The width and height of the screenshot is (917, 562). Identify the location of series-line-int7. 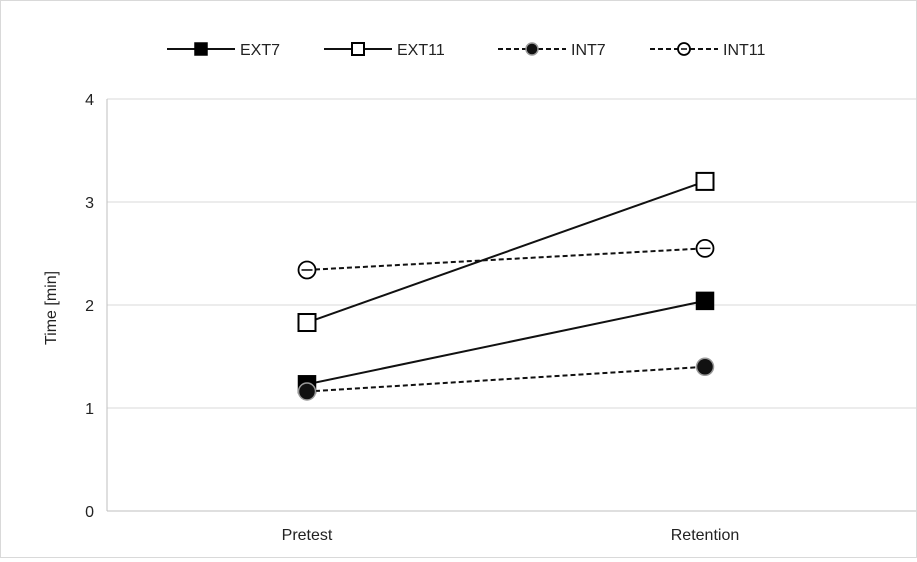
(506, 379).